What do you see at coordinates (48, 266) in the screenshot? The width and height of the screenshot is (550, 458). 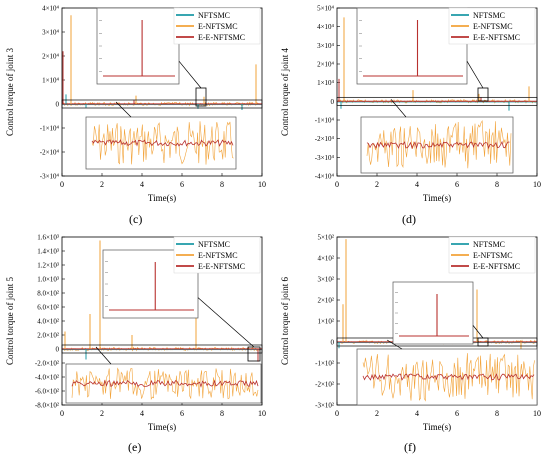 I see `y-tick-label: 1.2×10³` at bounding box center [48, 266].